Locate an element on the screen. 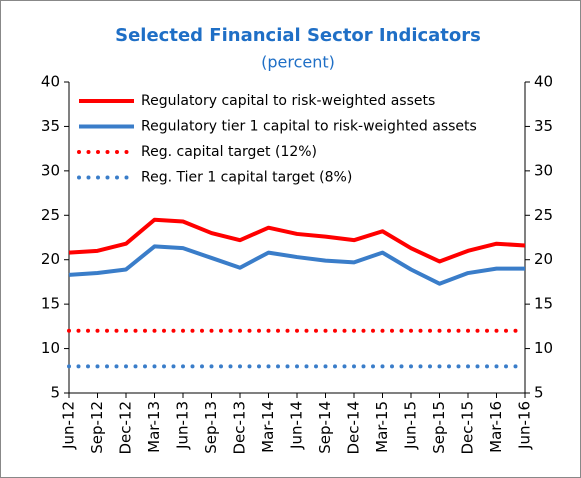 This screenshot has width=581, height=478. legend-label: Reg. capital target (12%) is located at coordinates (229, 152).